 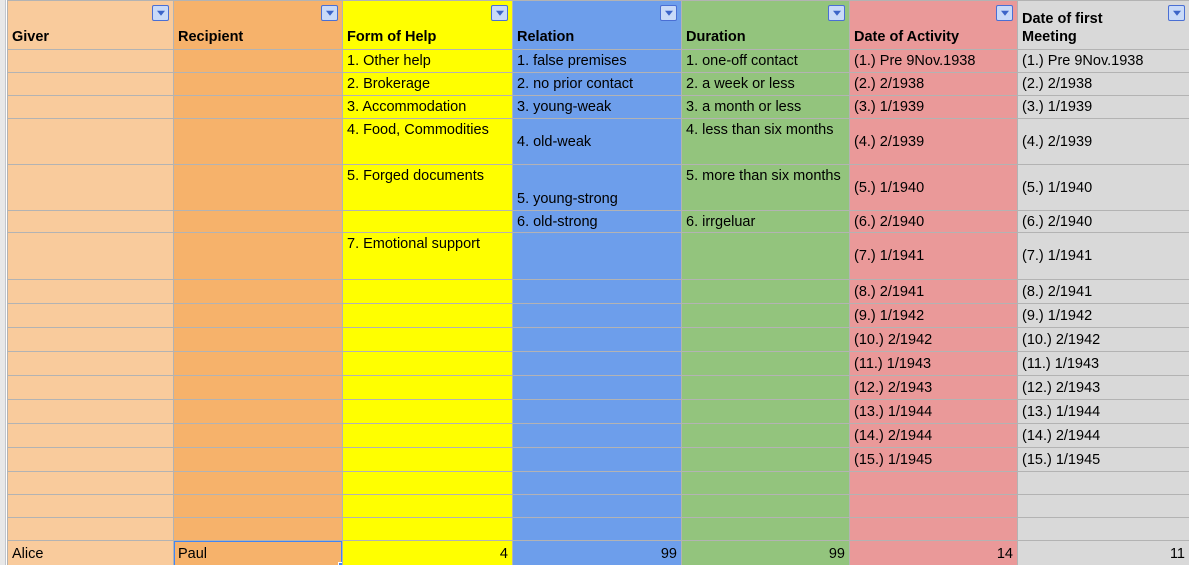 What do you see at coordinates (765, 107) in the screenshot?
I see `cell-duration: 3. a month or less` at bounding box center [765, 107].